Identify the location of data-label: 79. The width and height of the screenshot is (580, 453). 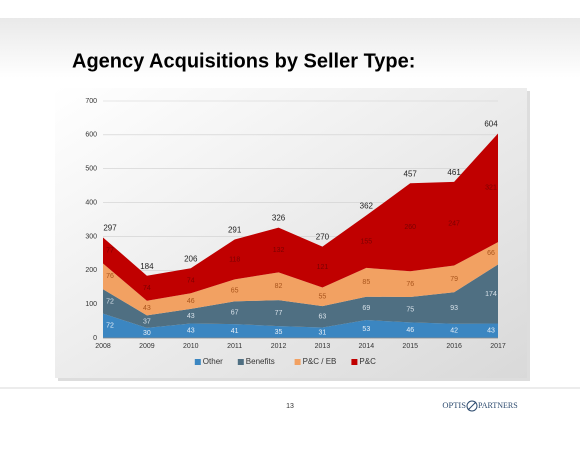
(454, 279).